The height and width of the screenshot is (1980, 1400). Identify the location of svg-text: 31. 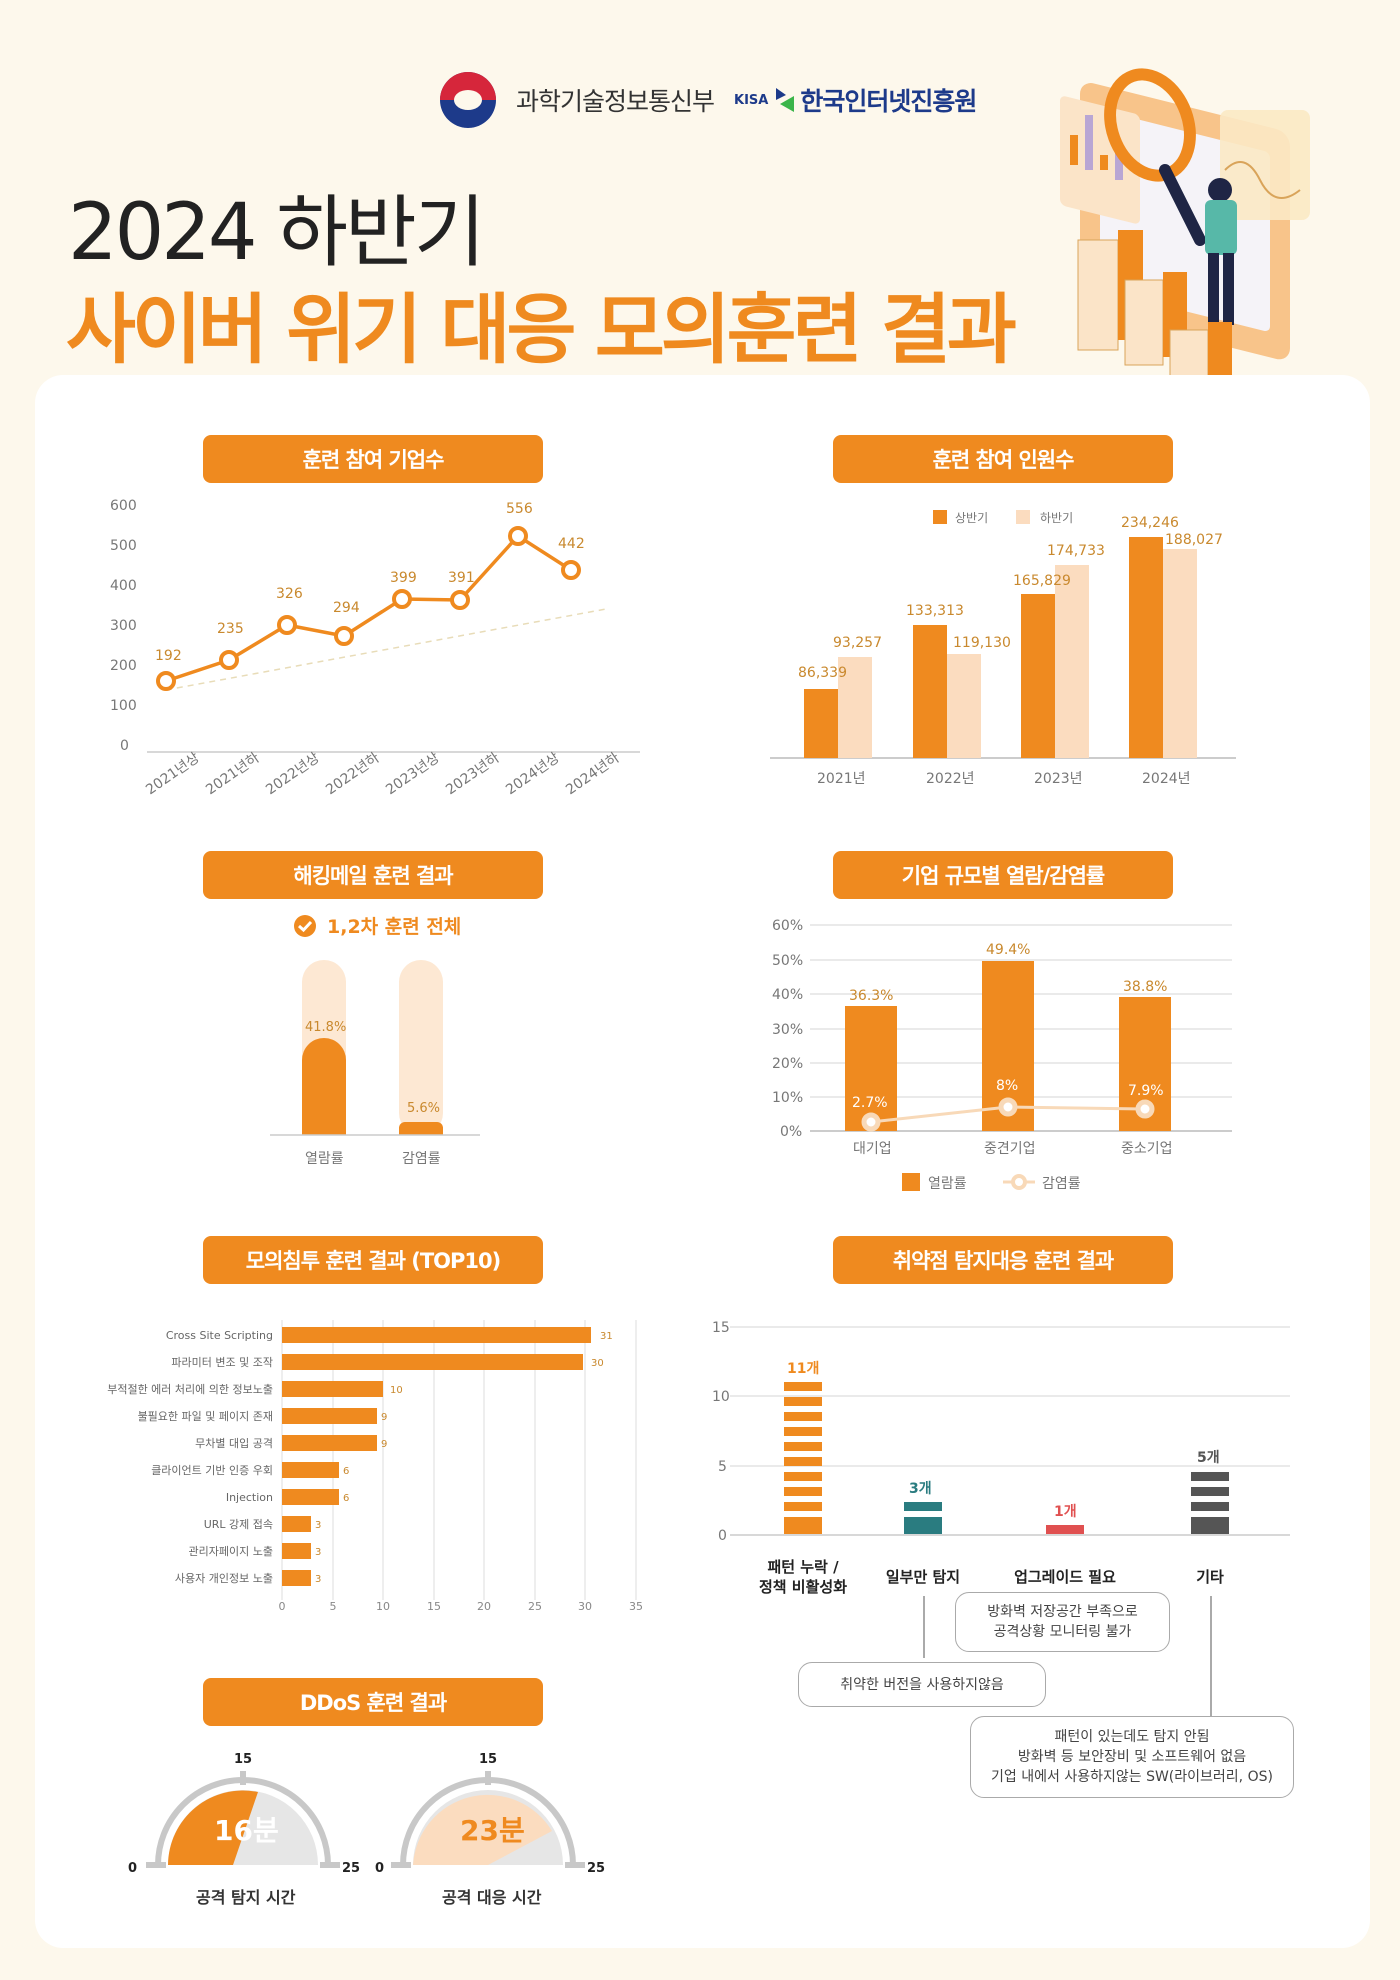
(606, 1336).